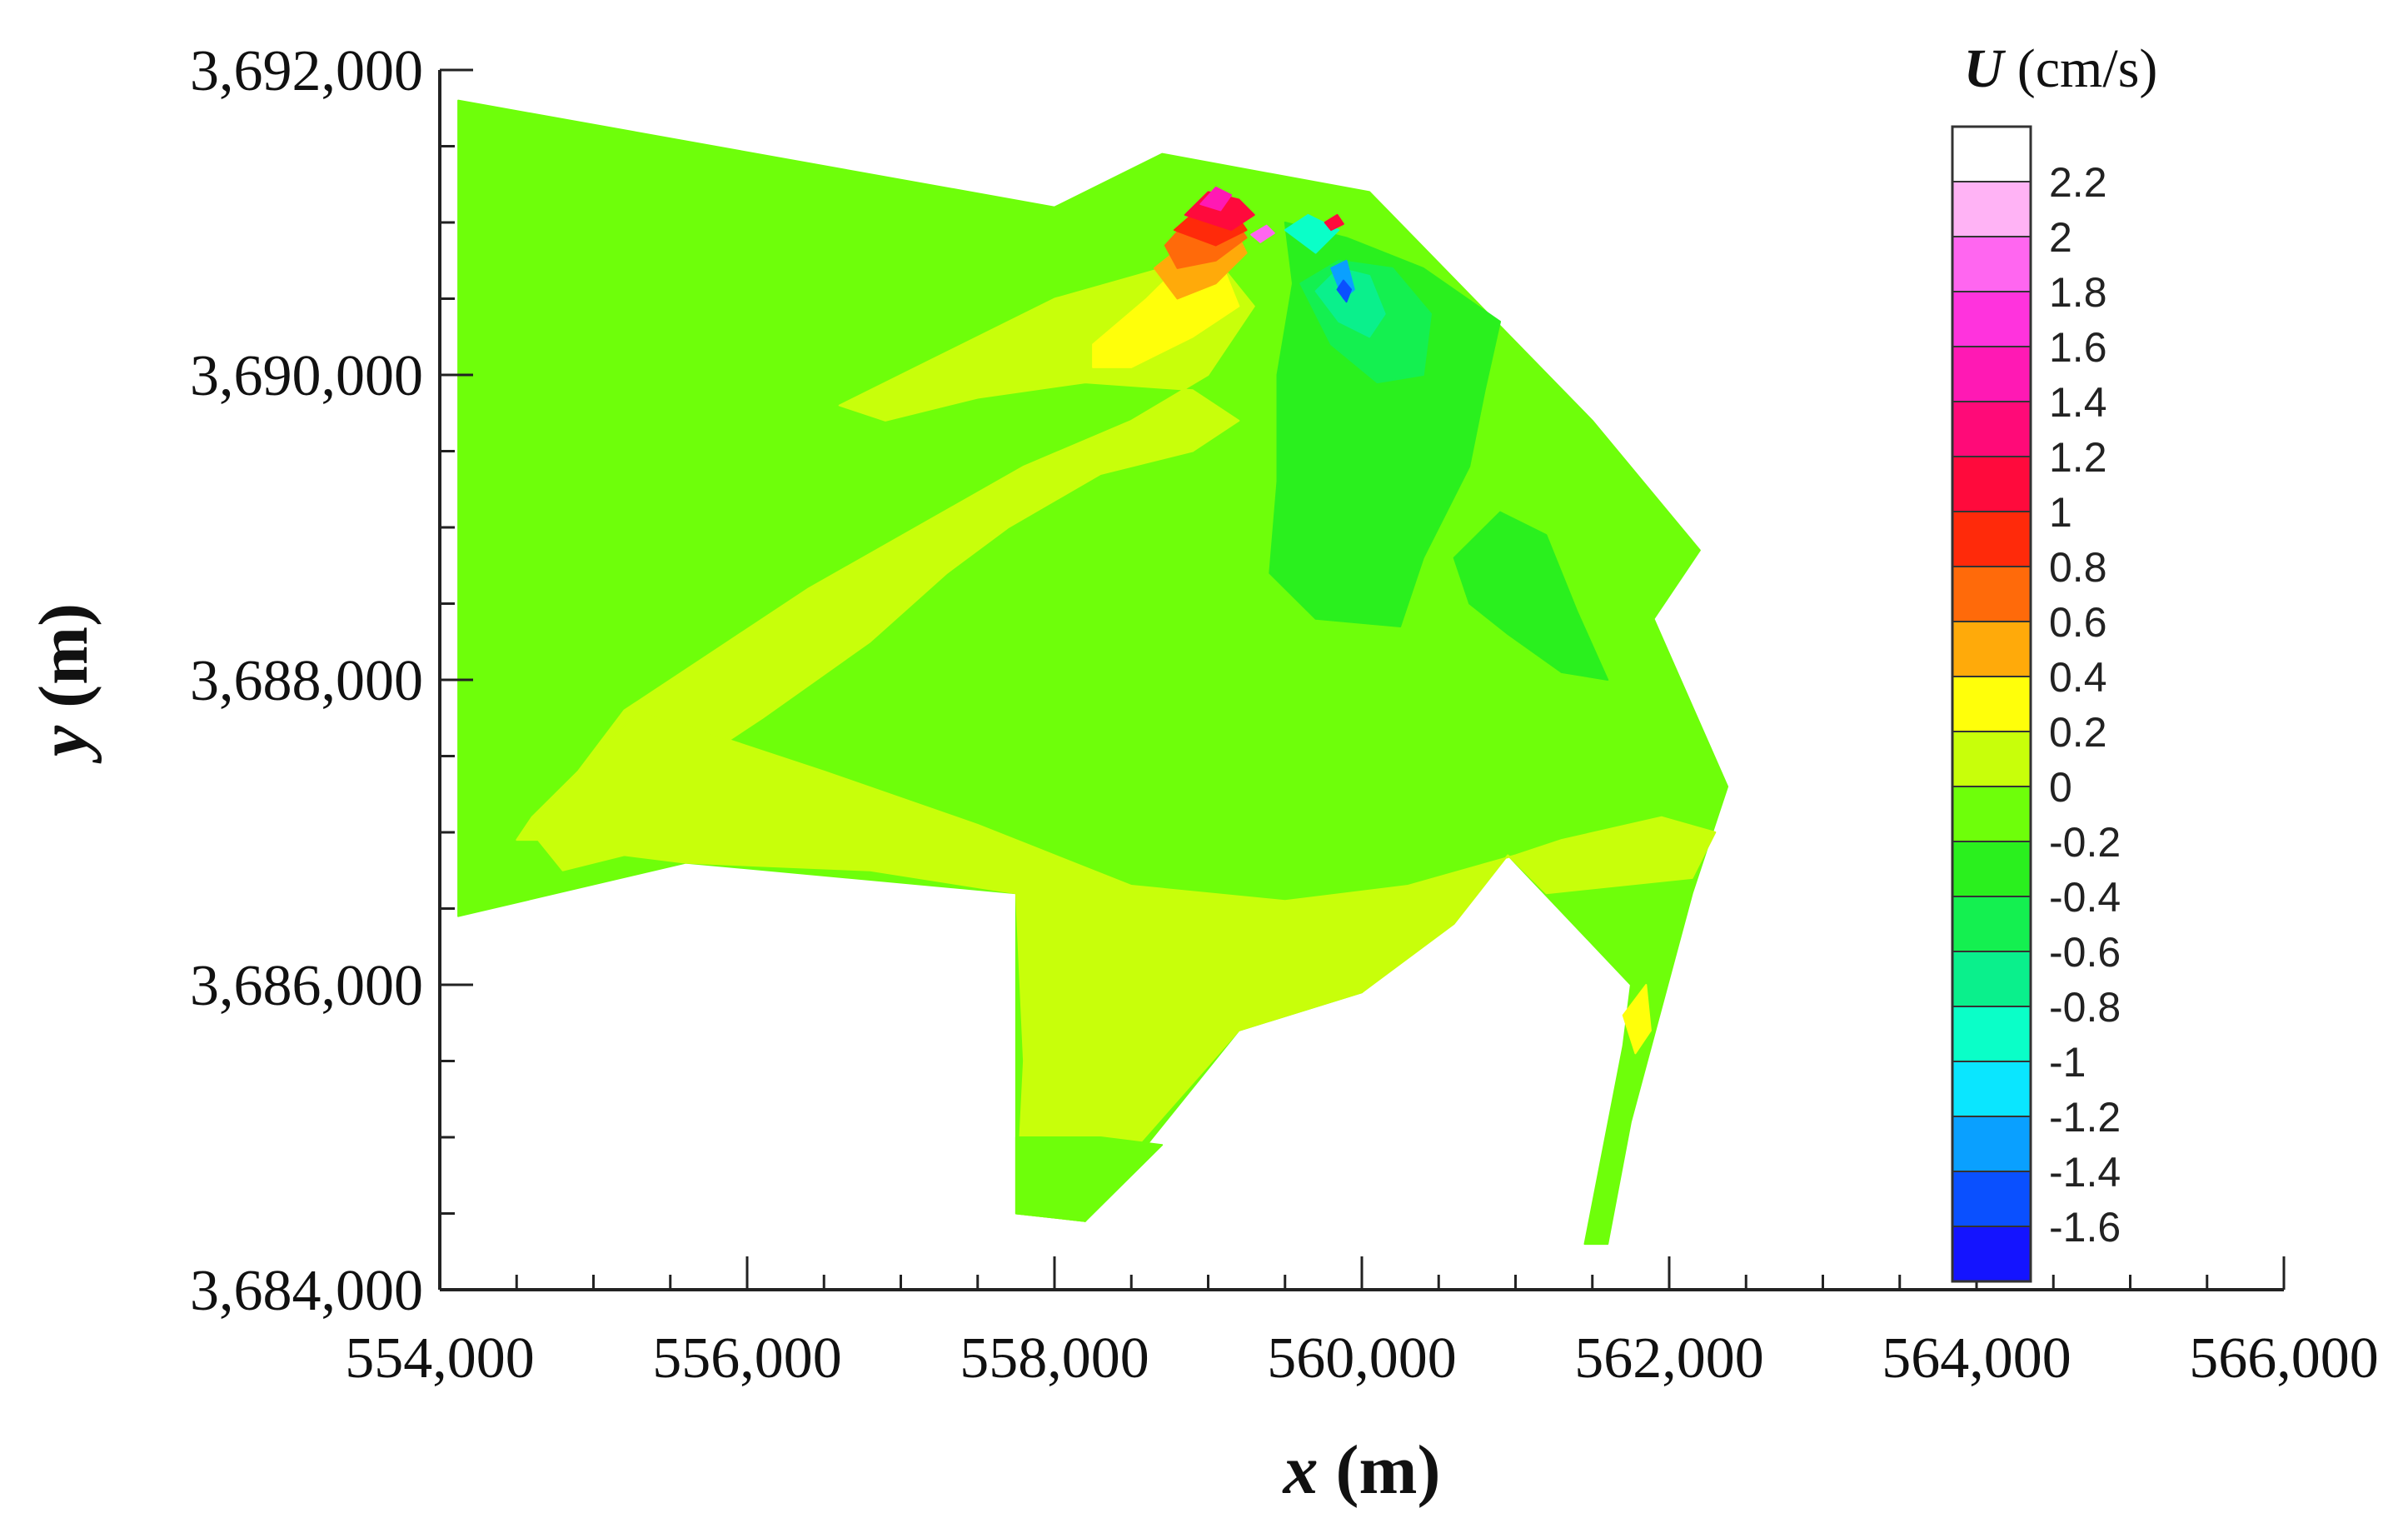 This screenshot has width=2408, height=1533. Describe the element at coordinates (2060, 787) in the screenshot. I see `colorbar-tick-label: 0` at that location.